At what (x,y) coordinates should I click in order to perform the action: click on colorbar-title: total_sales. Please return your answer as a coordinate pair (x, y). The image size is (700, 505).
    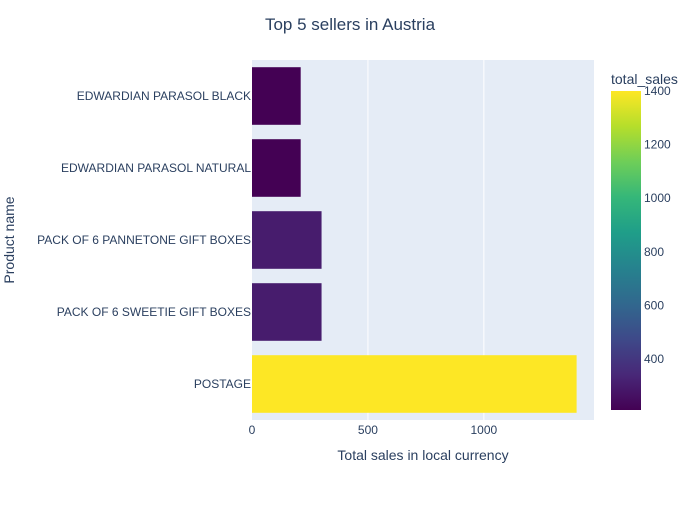
    Looking at the image, I should click on (644, 79).